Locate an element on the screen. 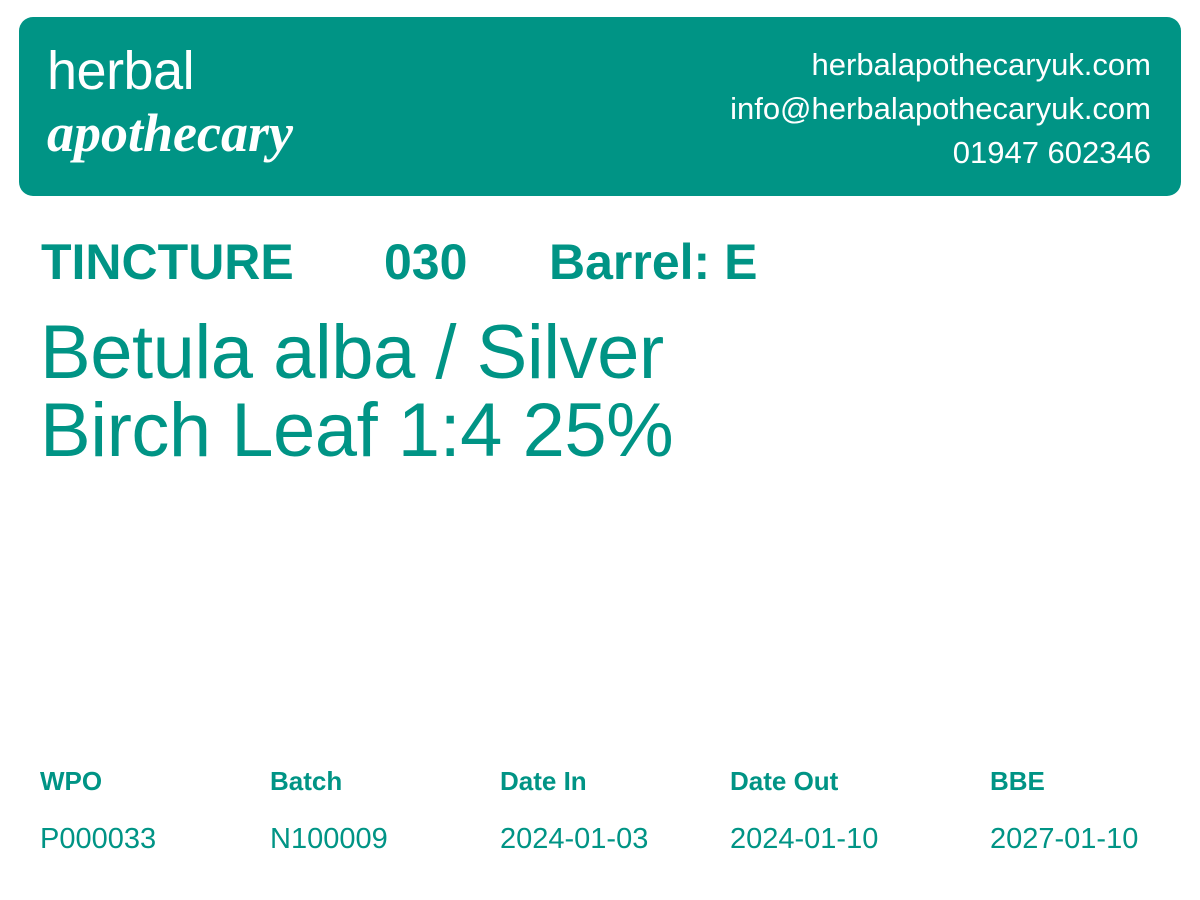 The image size is (1200, 900). wpo-label: WPO is located at coordinates (71, 781).